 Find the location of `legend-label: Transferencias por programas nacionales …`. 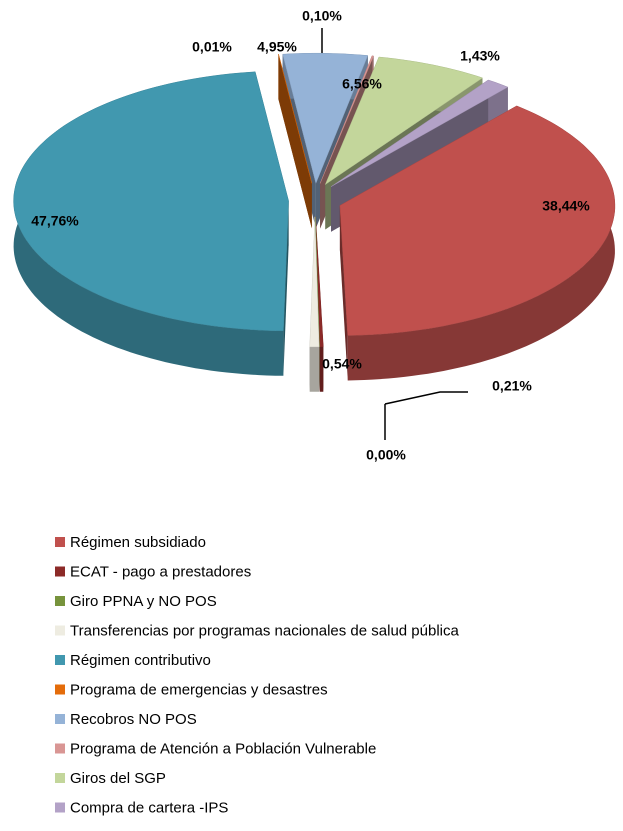

legend-label: Transferencias por programas nacionales … is located at coordinates (264, 630).